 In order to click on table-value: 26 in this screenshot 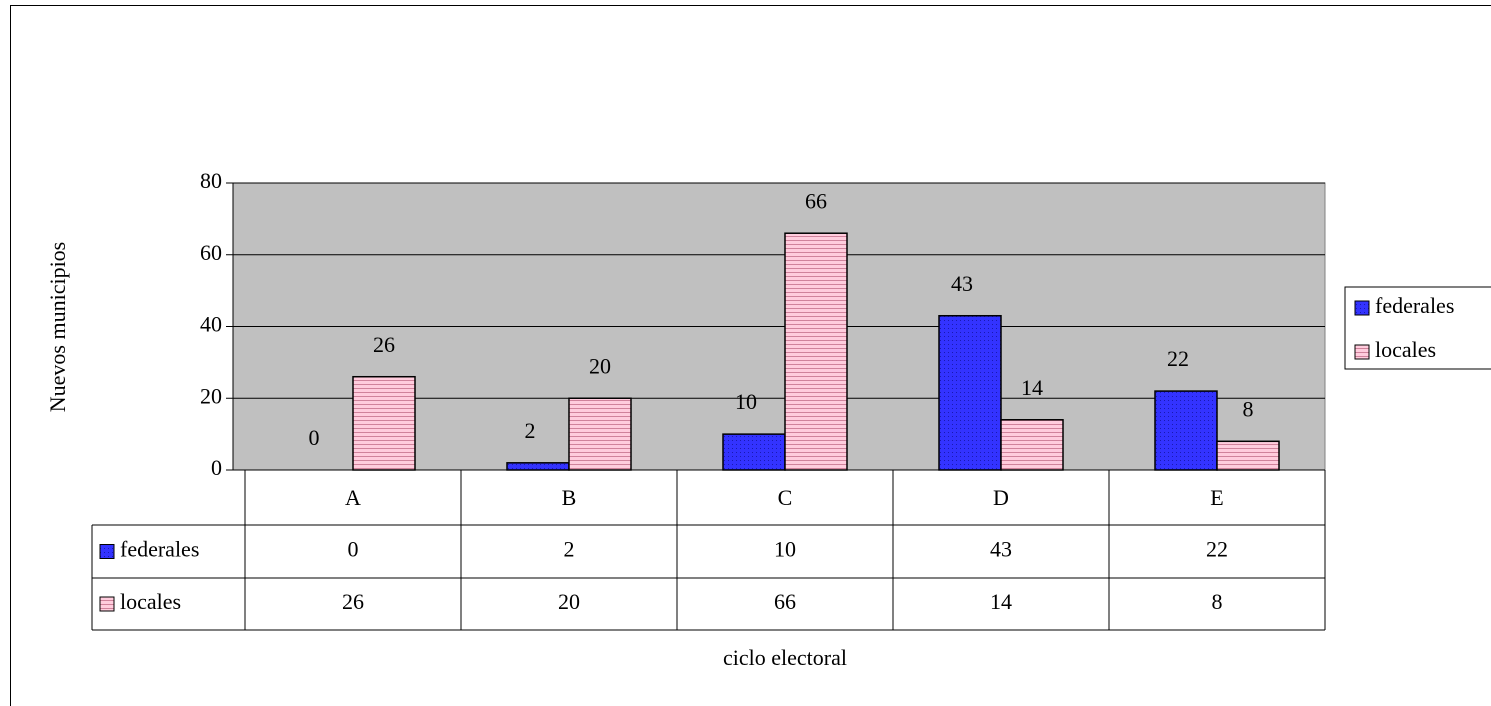, I will do `click(353, 601)`.